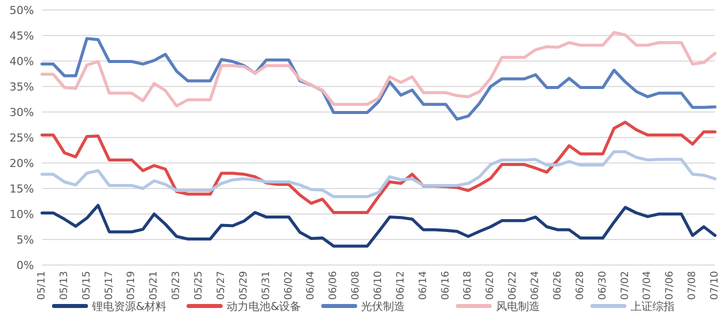 The height and width of the screenshot is (320, 728). I want to click on x-tick-label: 06/30, so click(602, 285).